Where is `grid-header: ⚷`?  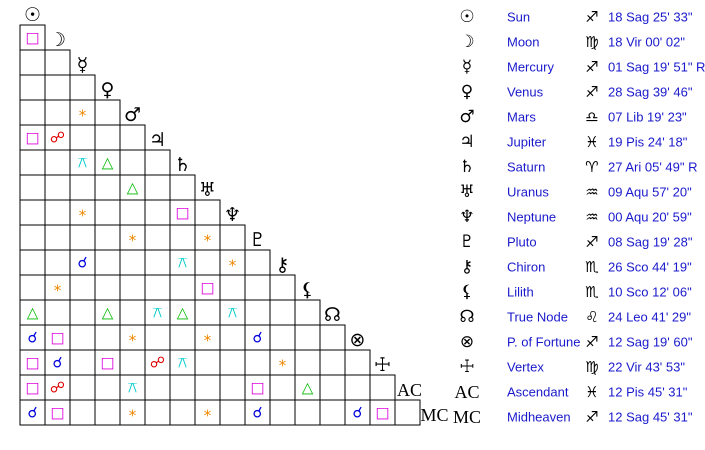
grid-header: ⚷ is located at coordinates (283, 265).